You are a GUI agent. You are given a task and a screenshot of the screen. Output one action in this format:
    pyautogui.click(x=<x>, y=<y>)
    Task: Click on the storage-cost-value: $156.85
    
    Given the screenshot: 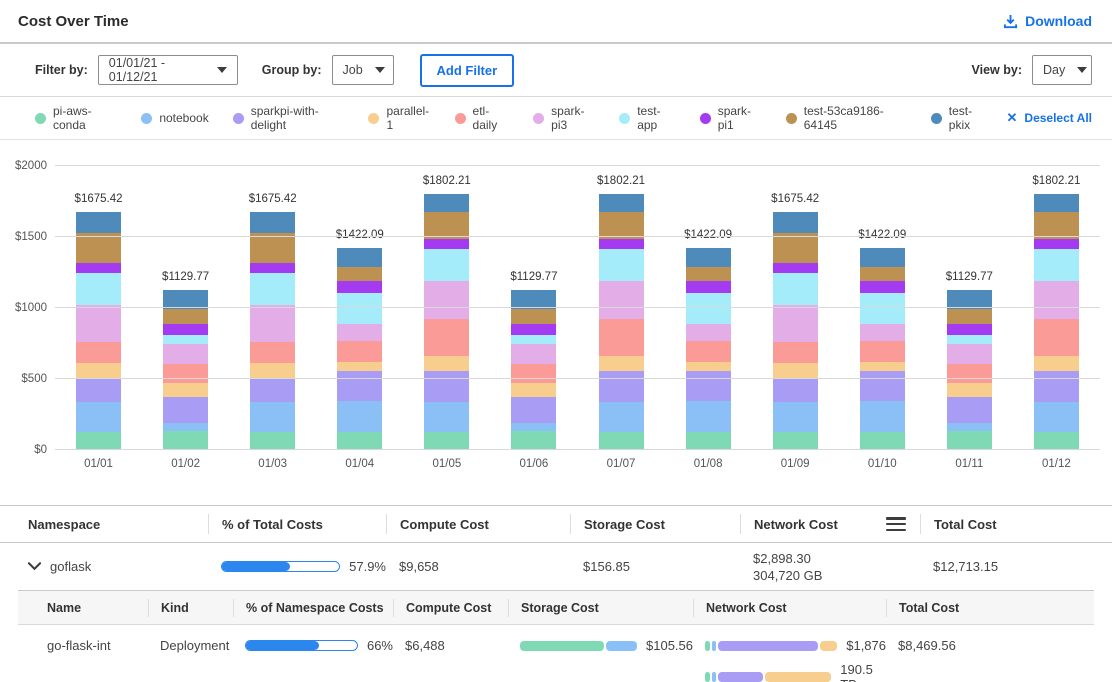 What is the action you would take?
    pyautogui.click(x=606, y=566)
    